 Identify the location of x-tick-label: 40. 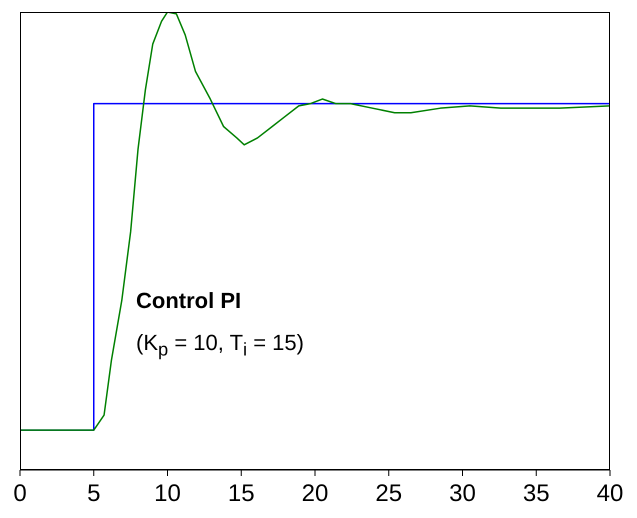
(610, 494).